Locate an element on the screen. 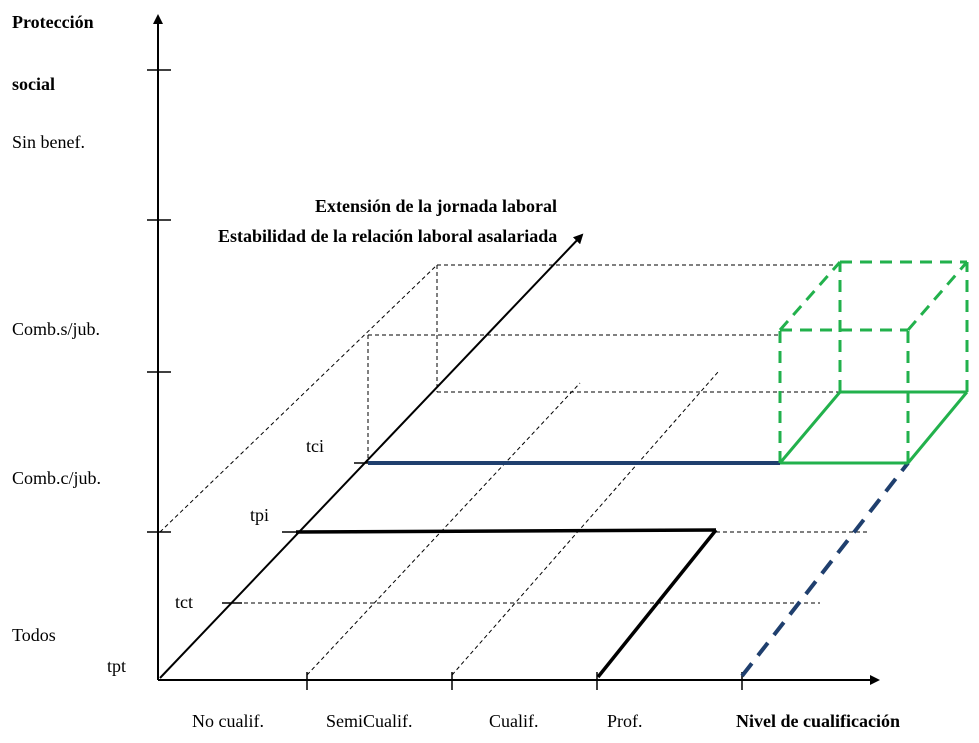 This screenshot has height=743, width=979. guide-diag-cualif is located at coordinates (585, 523).